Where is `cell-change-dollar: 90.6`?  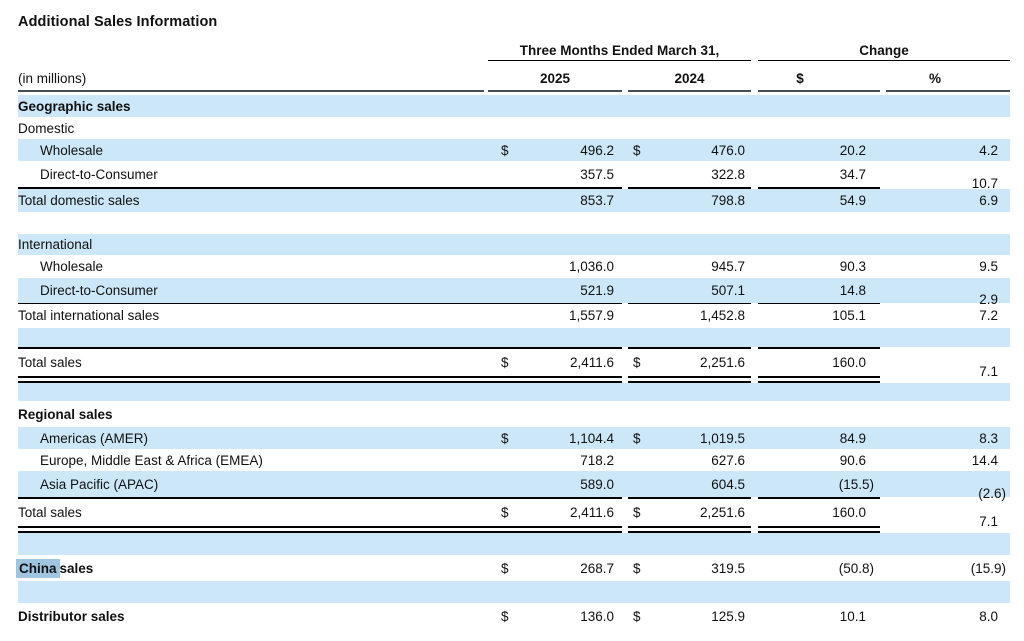 cell-change-dollar: 90.6 is located at coordinates (819, 460).